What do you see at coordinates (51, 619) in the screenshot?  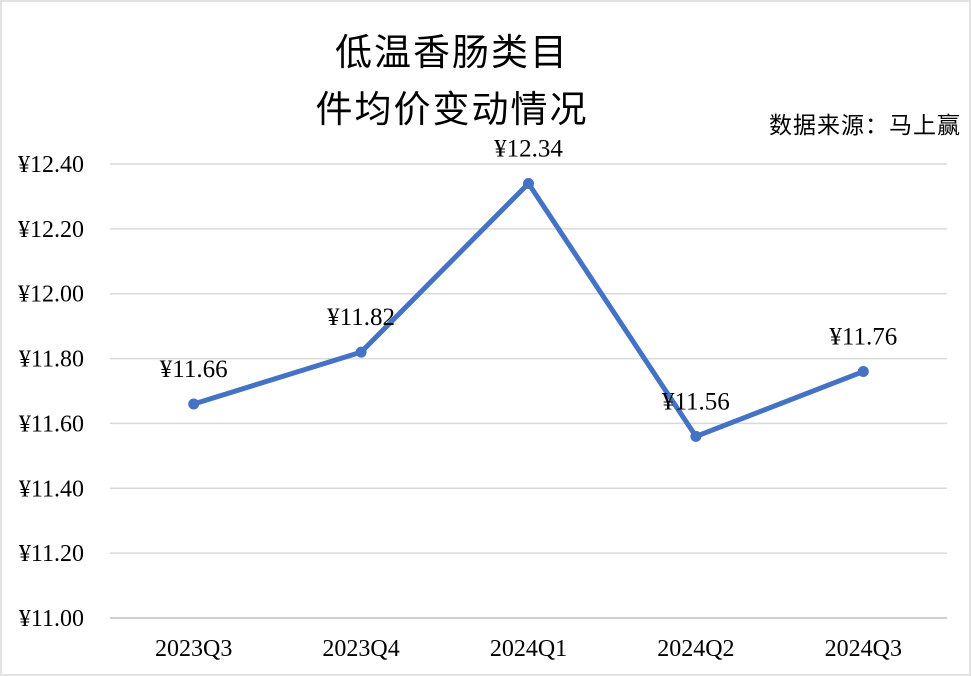 I see `y-axis-tick-label: ¥11.00` at bounding box center [51, 619].